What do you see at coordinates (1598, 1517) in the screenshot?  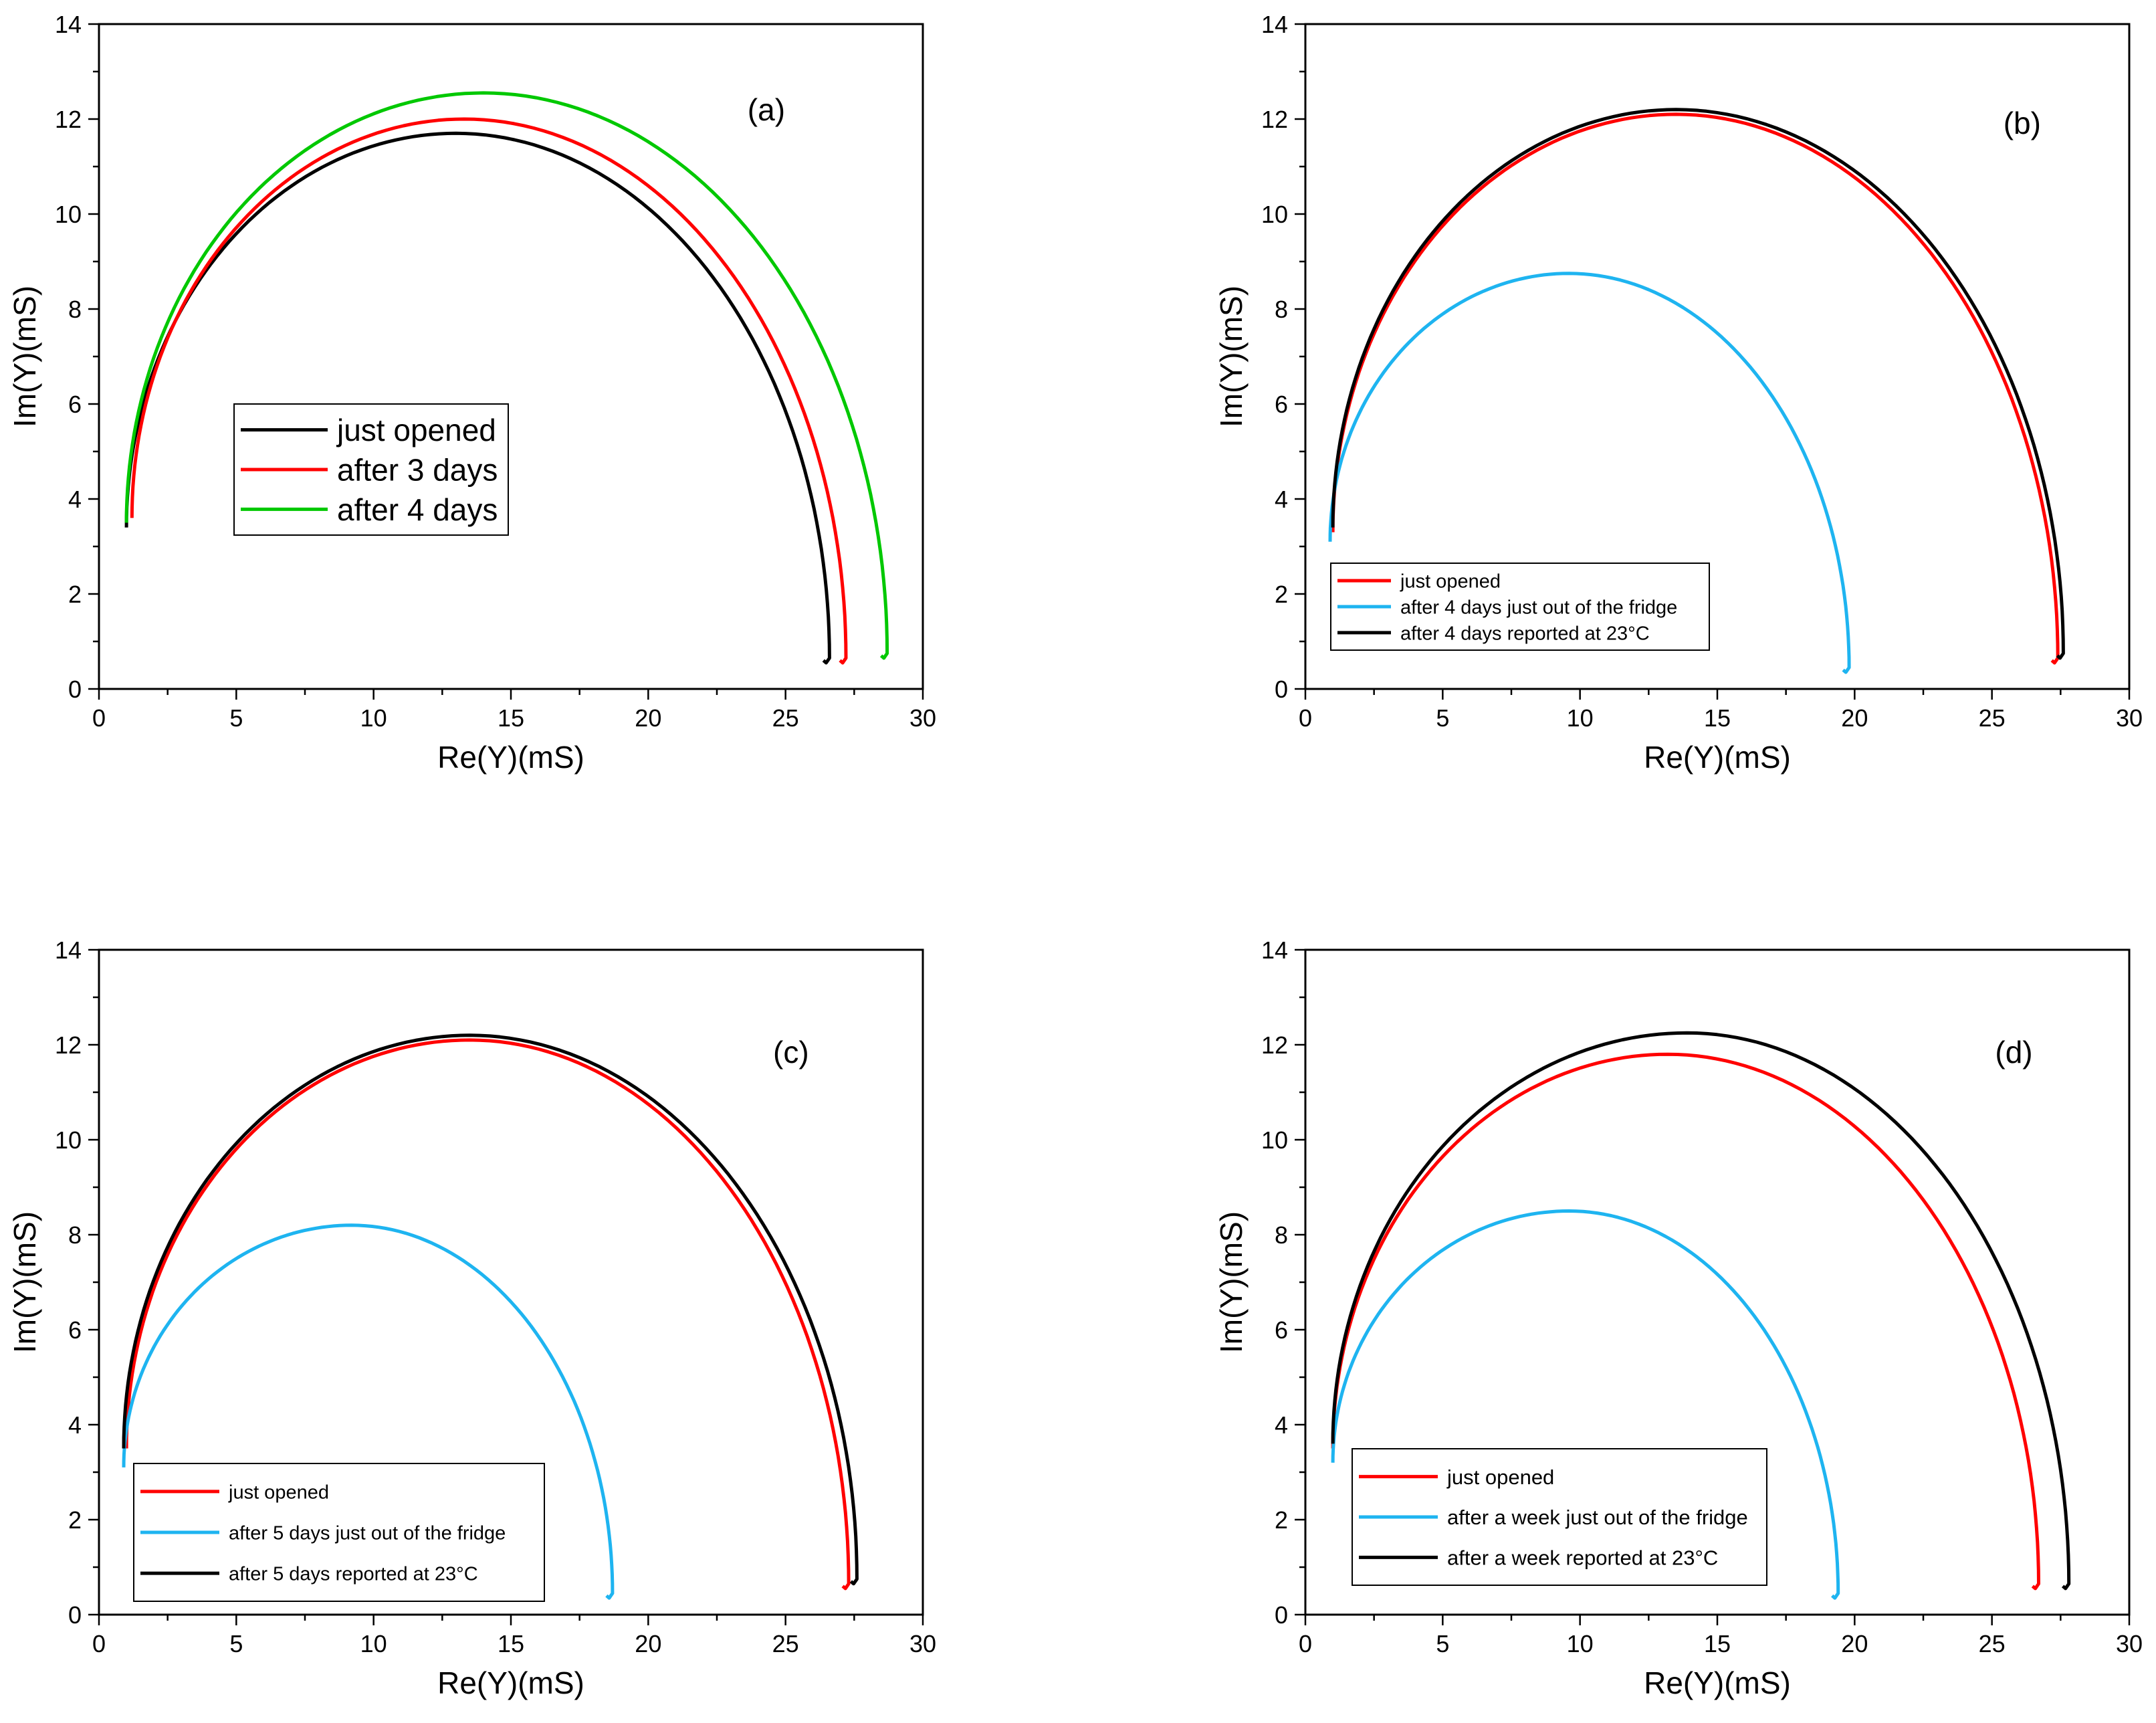 I see `legend-entry-after-a-week-just-out-of-the-fridge: after a week just out of the fridge` at bounding box center [1598, 1517].